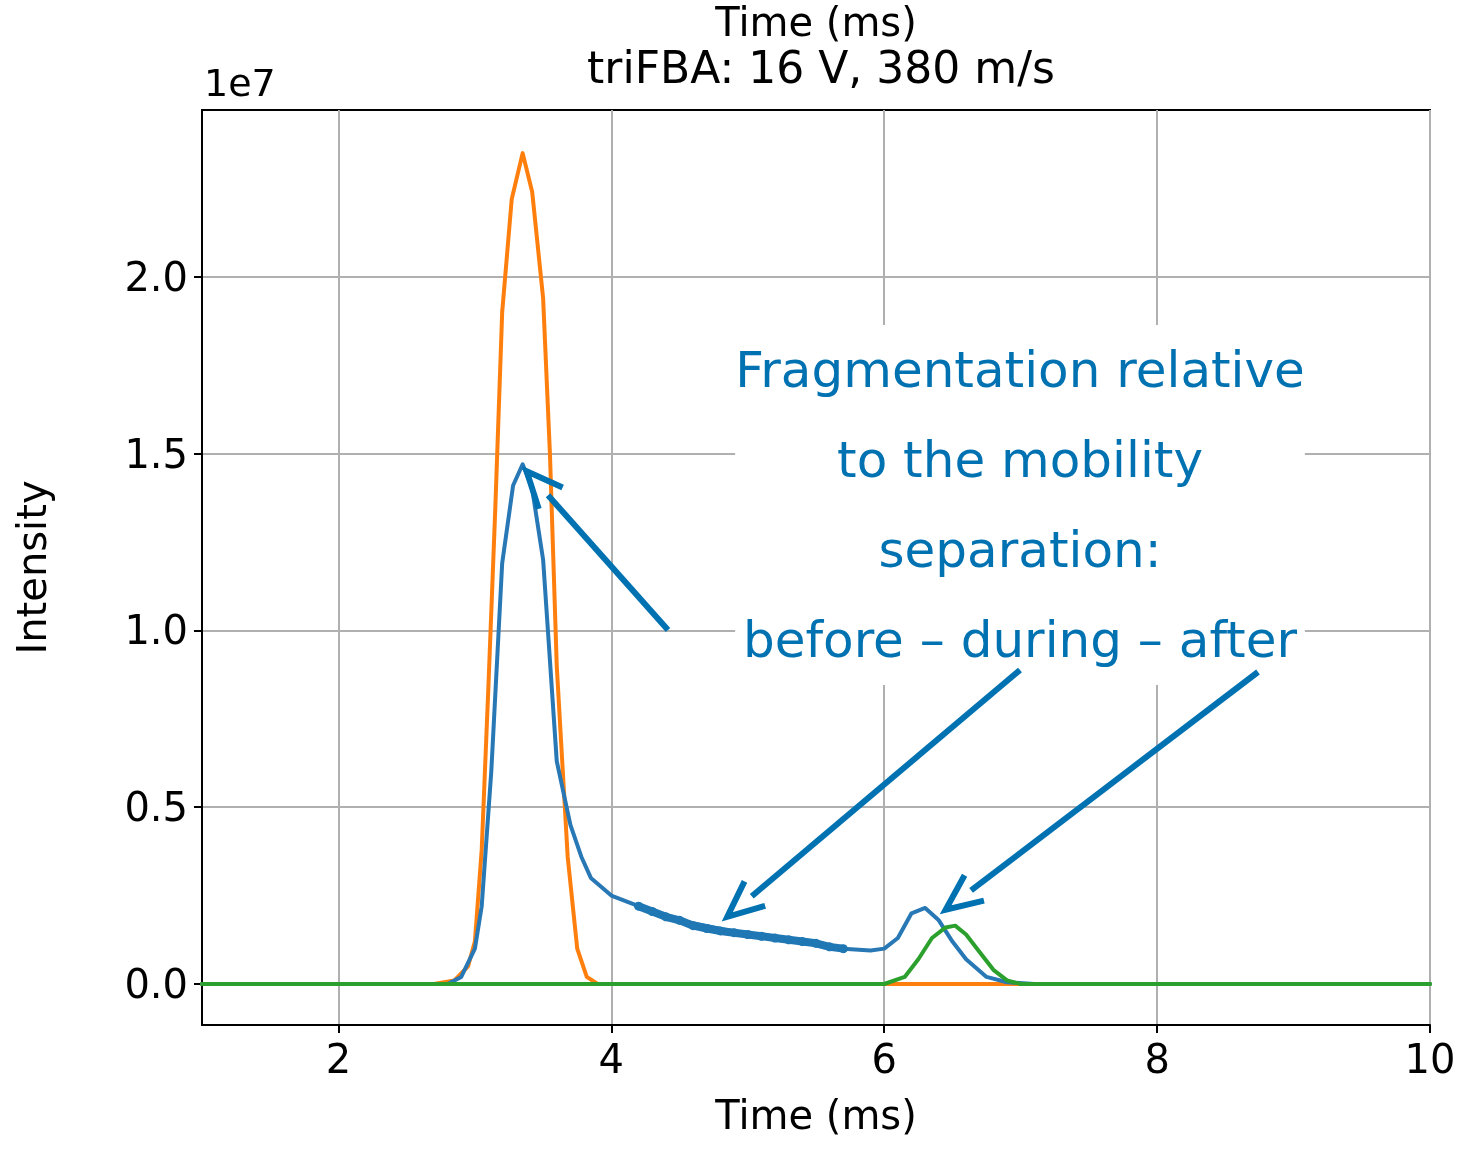 This screenshot has width=1463, height=1157. Describe the element at coordinates (884, 1059) in the screenshot. I see `x-tick-label: 6` at that location.